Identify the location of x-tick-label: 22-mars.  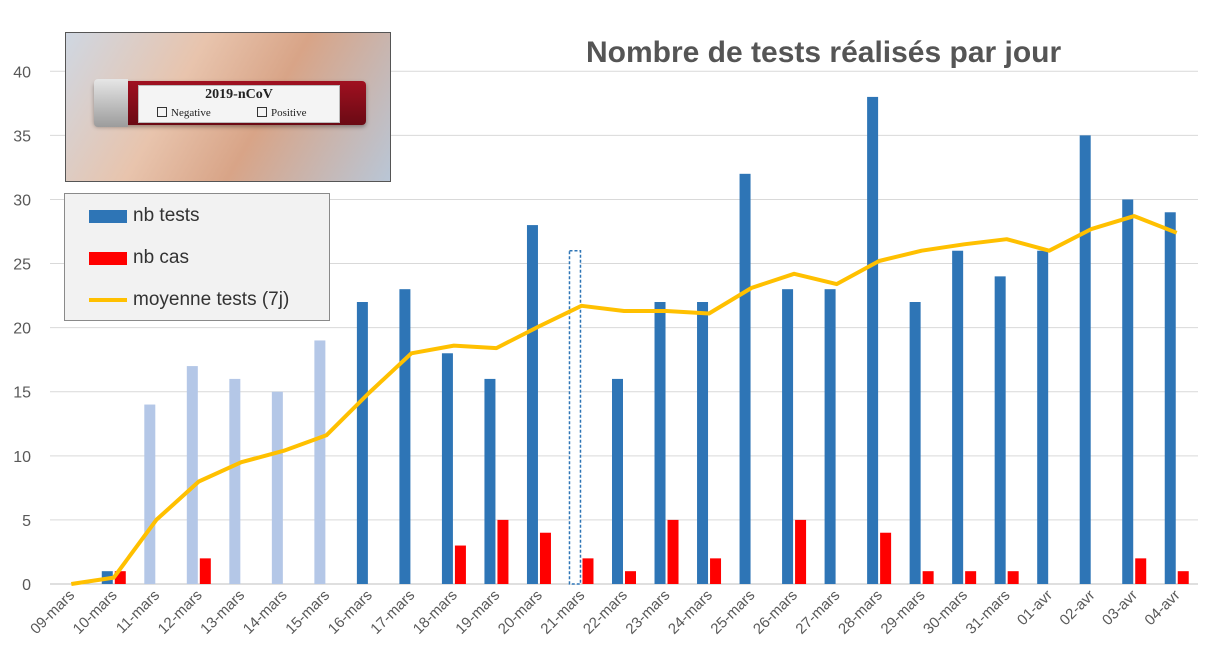
(605, 612).